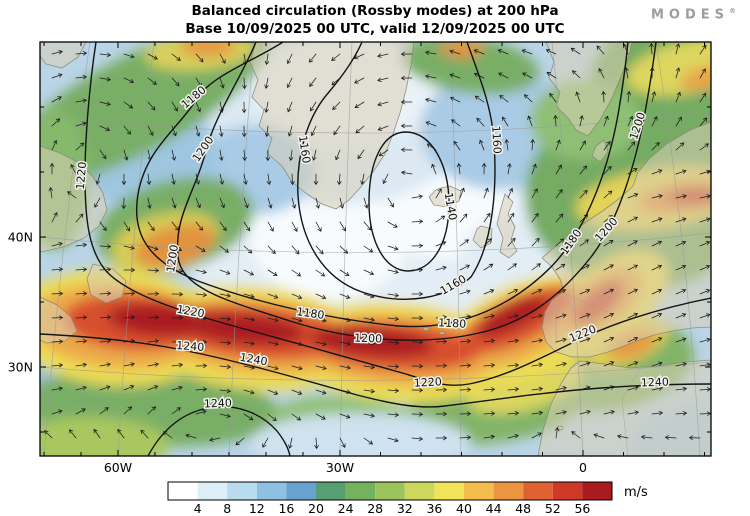 Image resolution: width=750 pixels, height=516 pixels. I want to click on modes-logo: MODES®, so click(693, 14).